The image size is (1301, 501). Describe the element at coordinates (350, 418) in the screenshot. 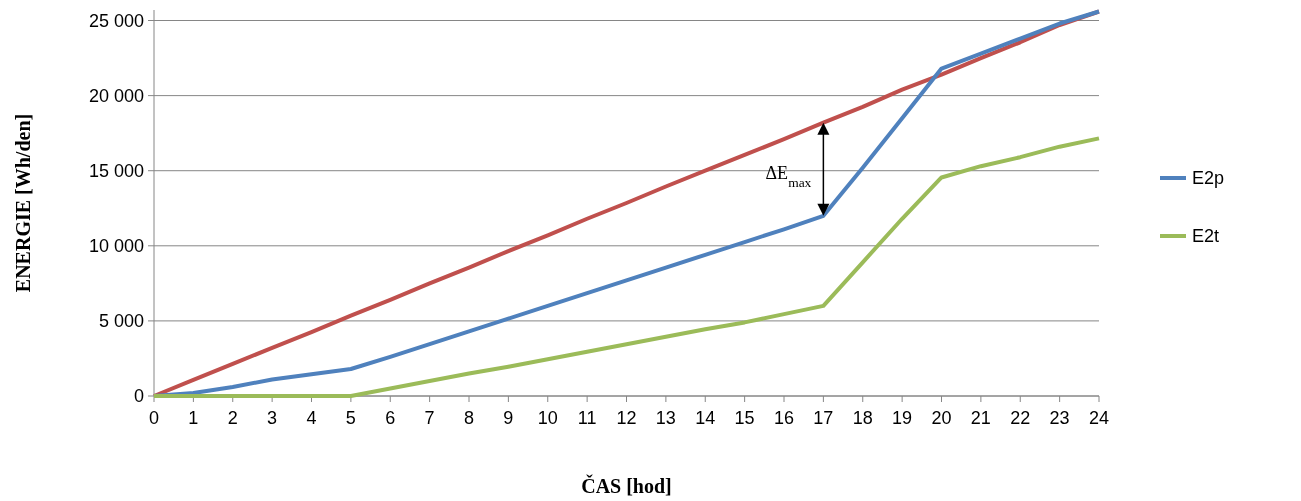

I see `x-tick-label: 5` at that location.